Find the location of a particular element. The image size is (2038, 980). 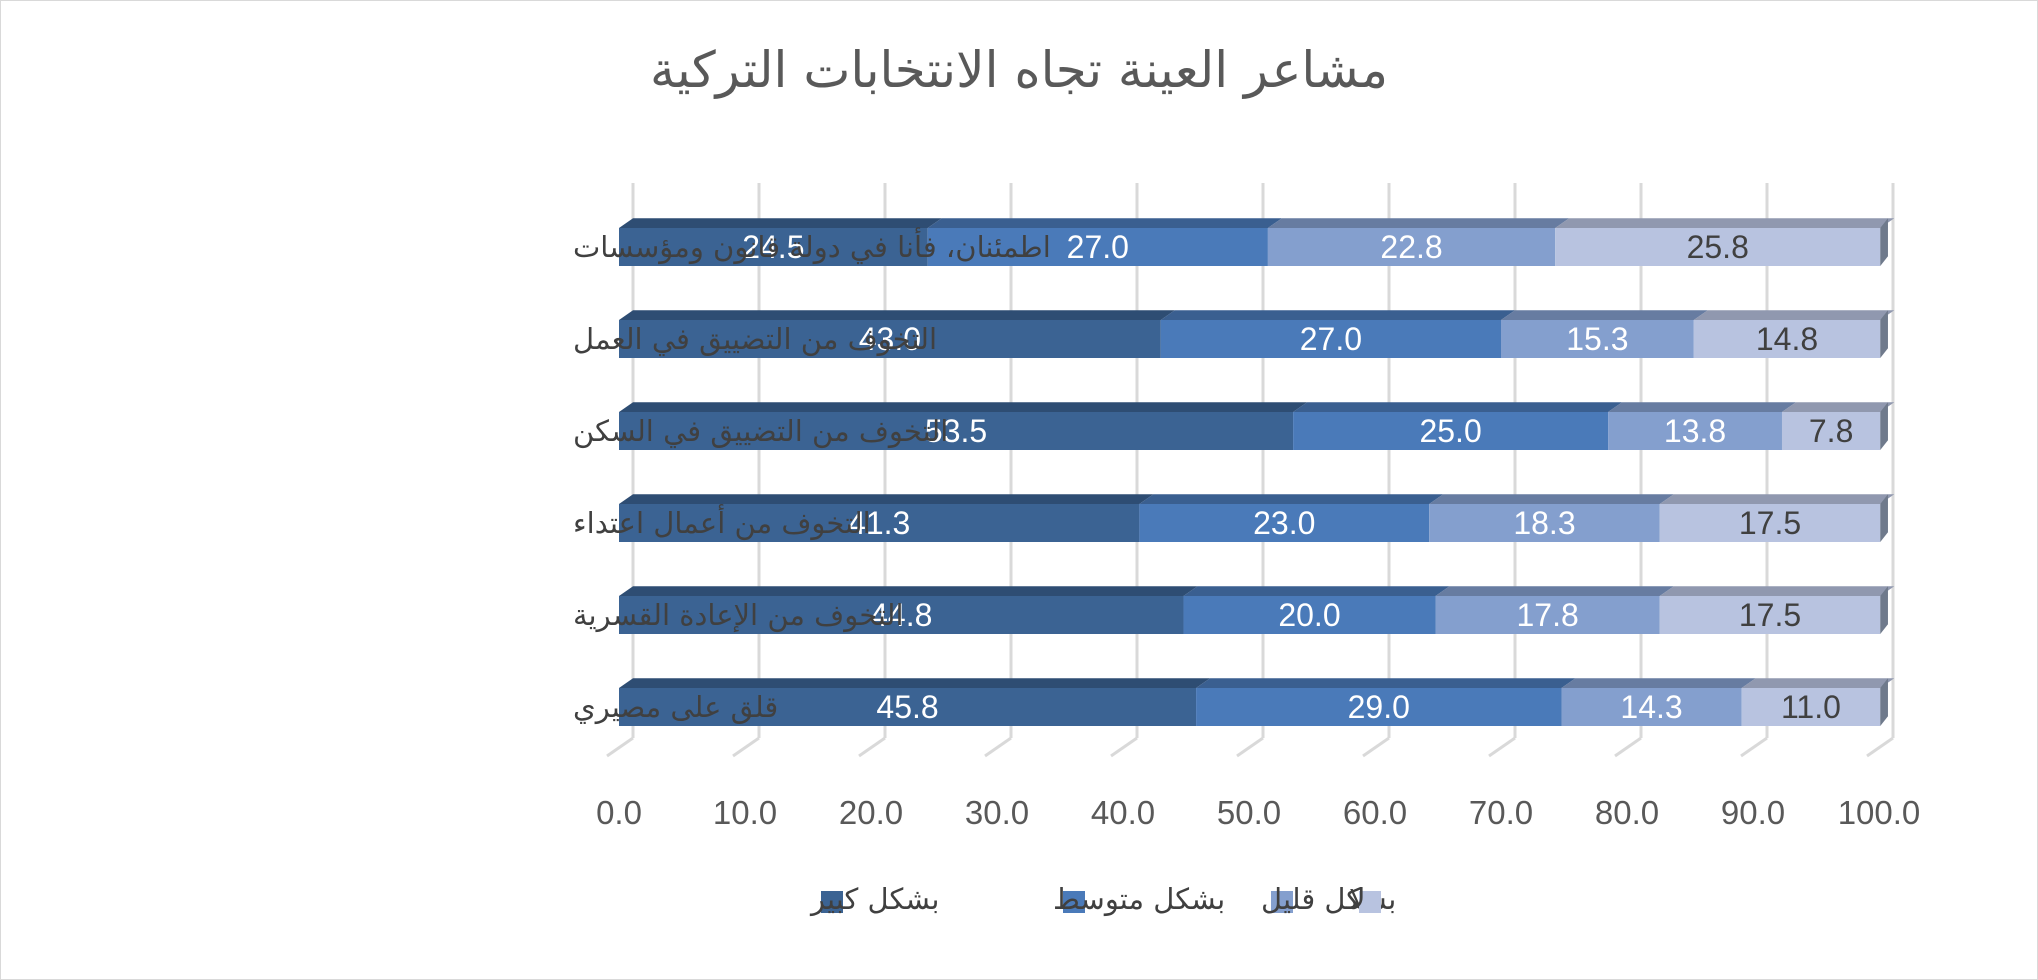

data-label: 25.8 is located at coordinates (1718, 247).